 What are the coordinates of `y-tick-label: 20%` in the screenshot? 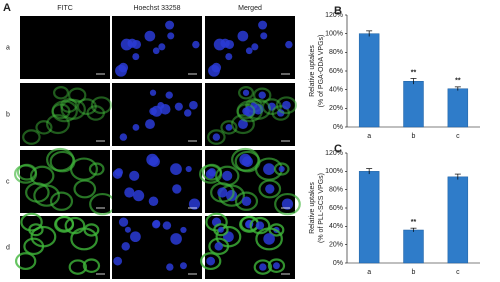 It's located at (336, 245).